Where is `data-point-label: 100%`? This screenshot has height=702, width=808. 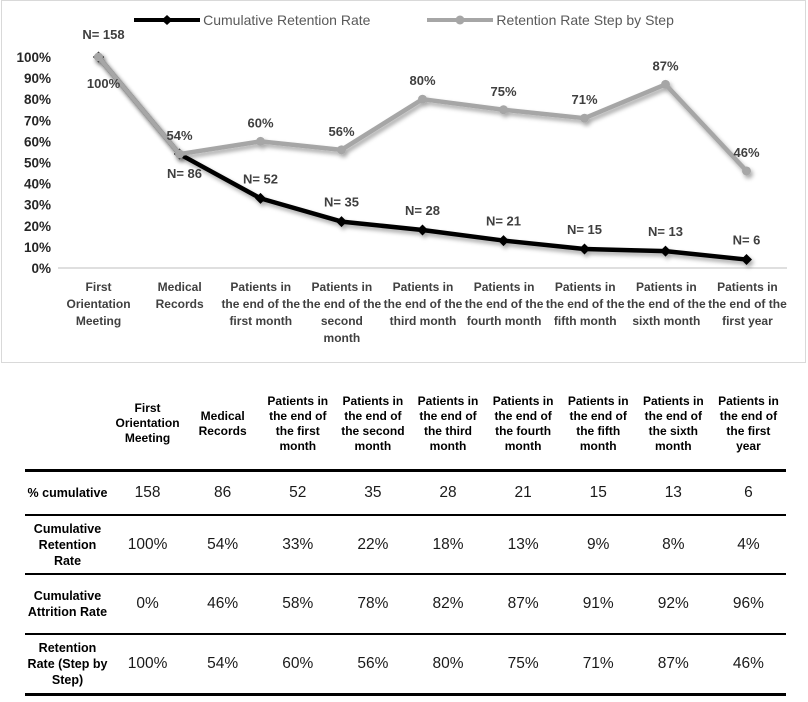
data-point-label: 100% is located at coordinates (104, 83).